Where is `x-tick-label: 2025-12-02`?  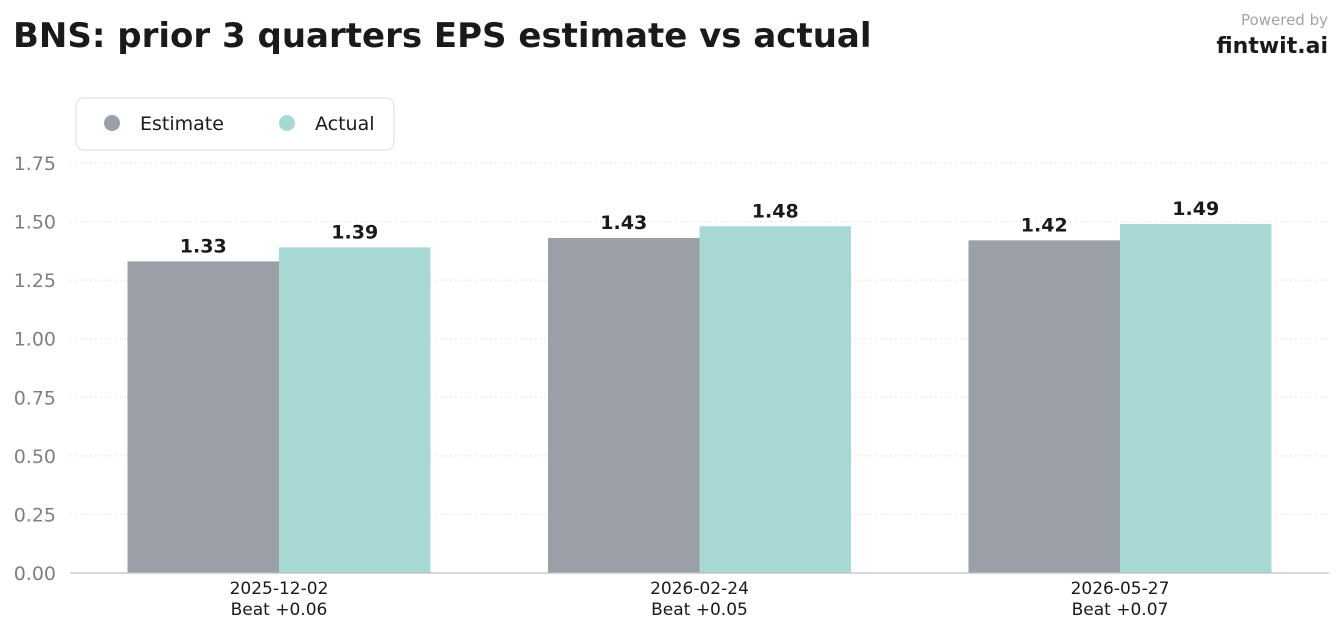
x-tick-label: 2025-12-02 is located at coordinates (279, 589).